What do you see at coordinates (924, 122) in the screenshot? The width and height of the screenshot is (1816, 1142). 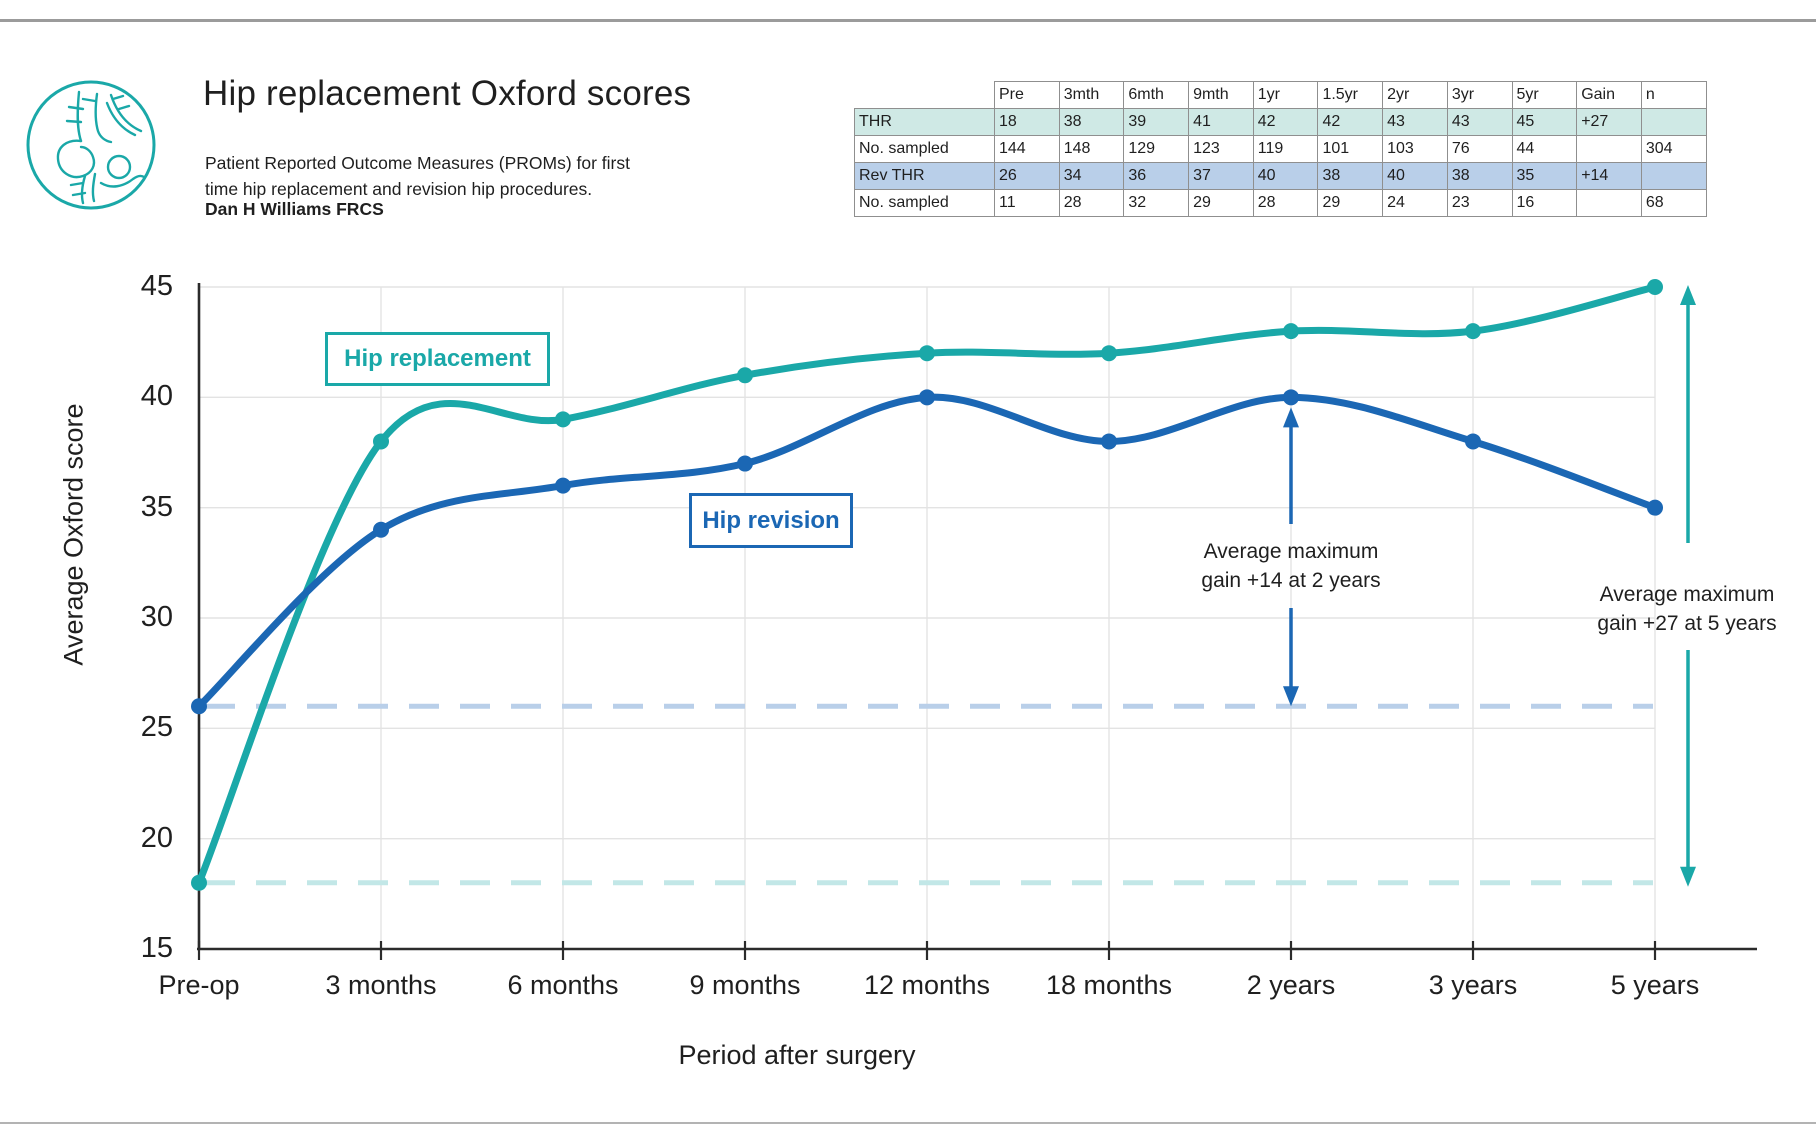 I see `table-row-label: THR` at bounding box center [924, 122].